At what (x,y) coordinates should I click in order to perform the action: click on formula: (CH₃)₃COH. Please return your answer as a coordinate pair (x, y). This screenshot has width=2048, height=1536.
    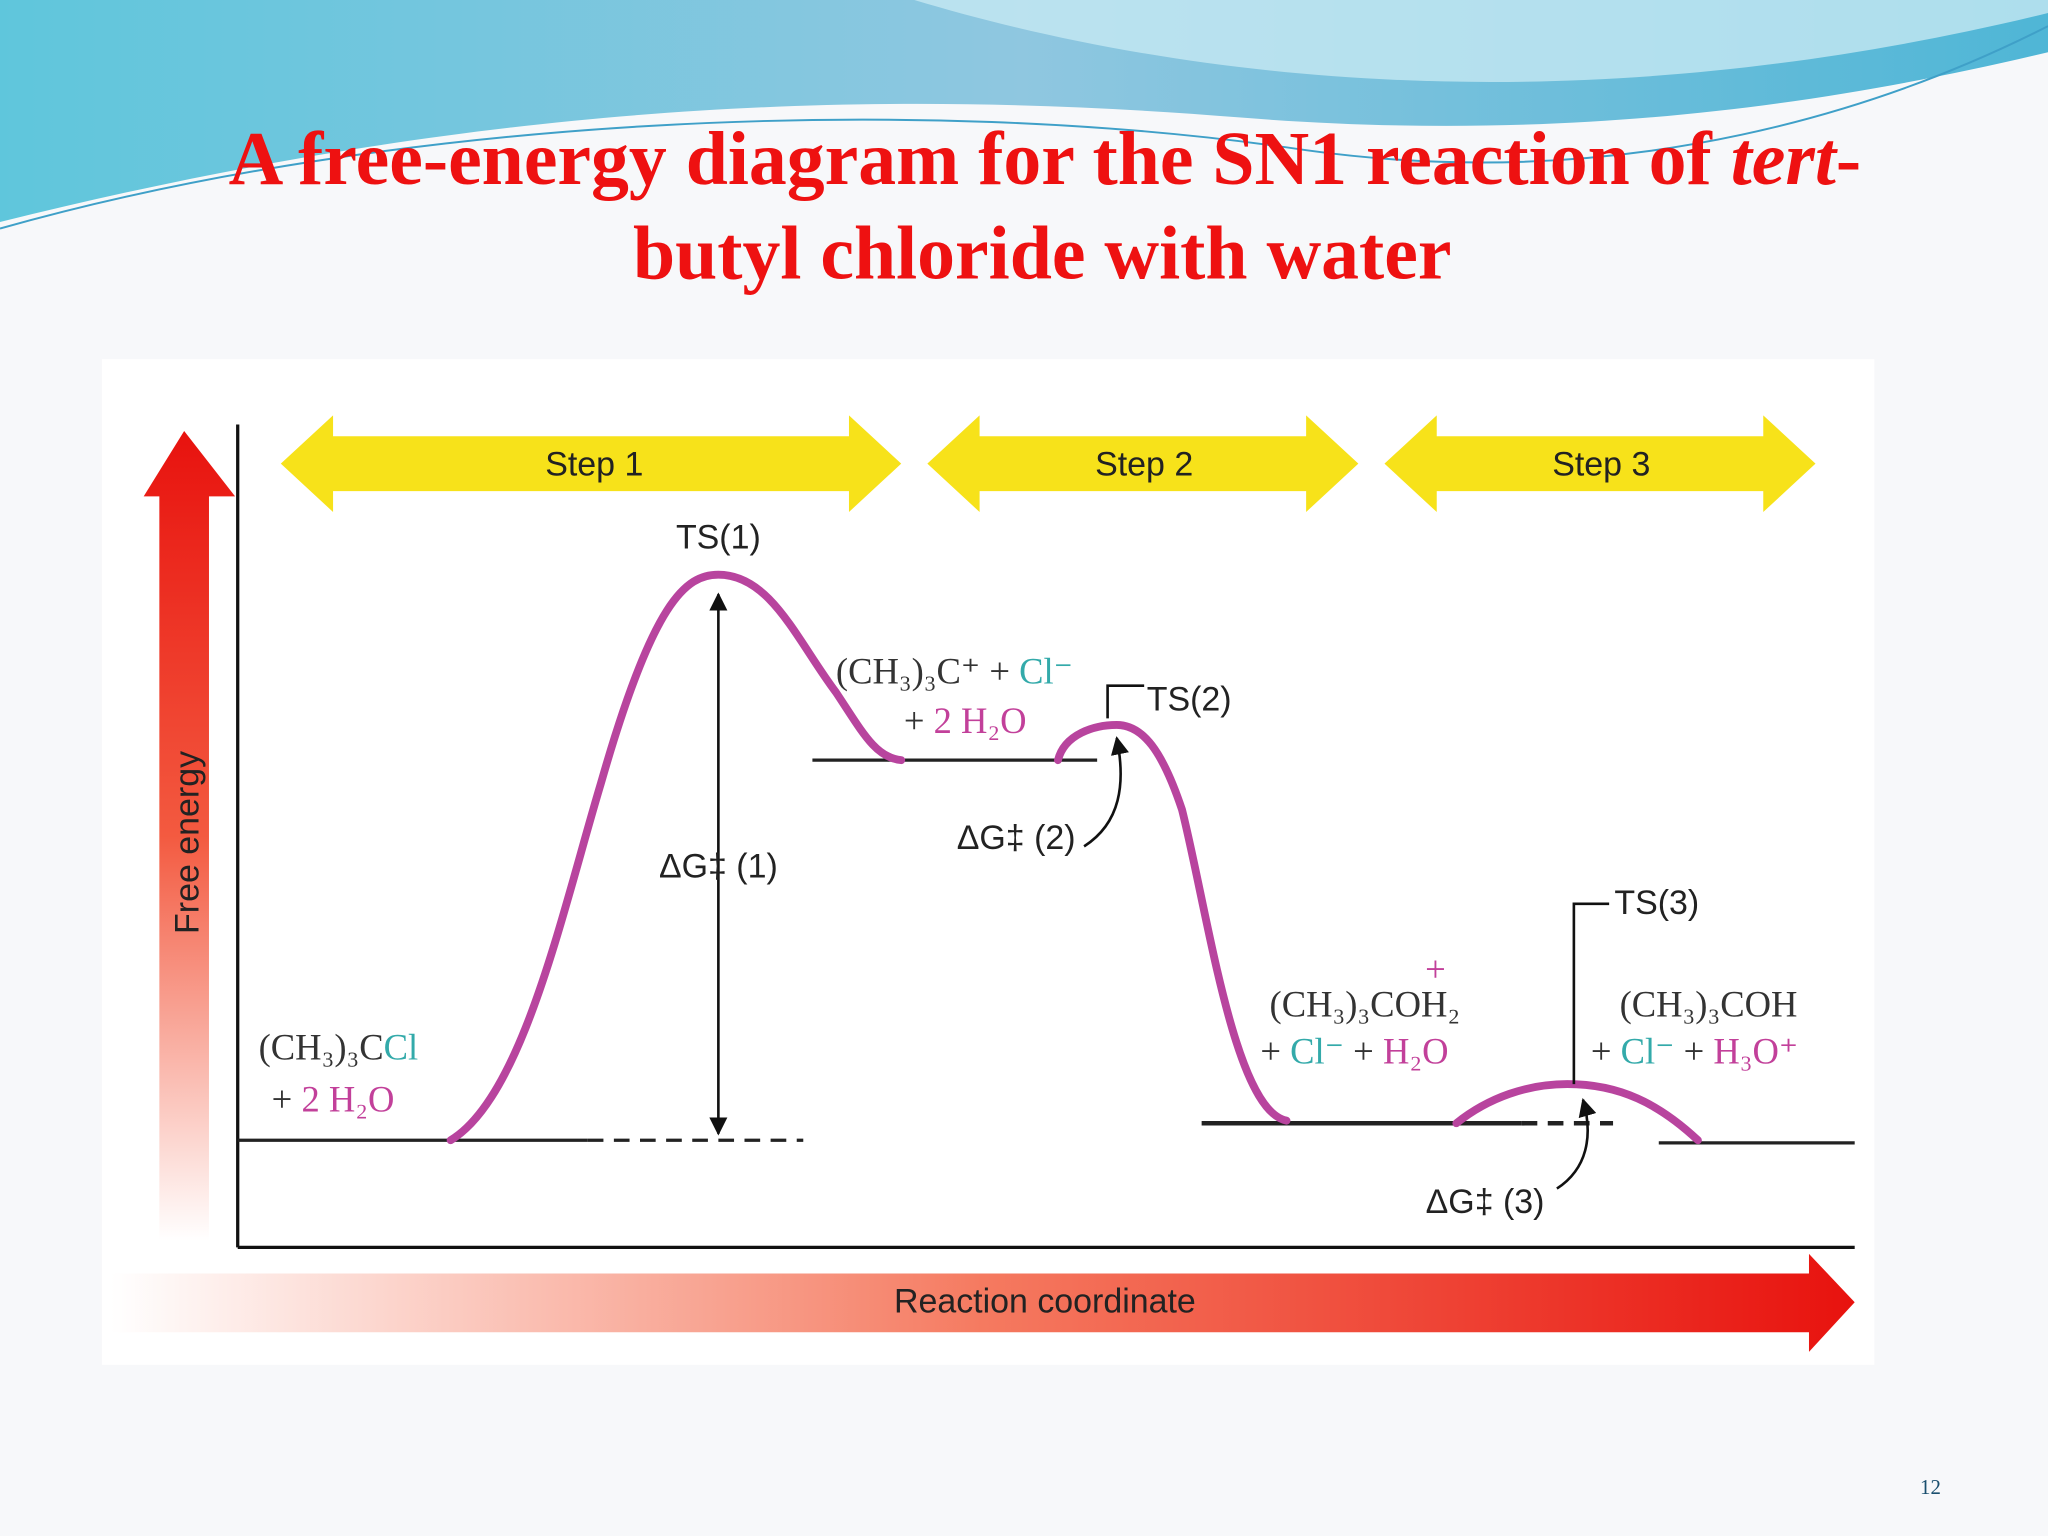
    Looking at the image, I should click on (1709, 1004).